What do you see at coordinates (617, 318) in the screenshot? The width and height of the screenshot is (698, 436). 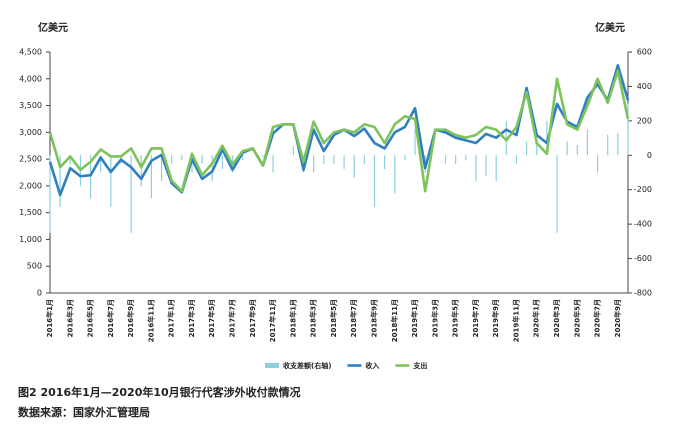 I see `x-tick-label: 2020年9月` at bounding box center [617, 318].